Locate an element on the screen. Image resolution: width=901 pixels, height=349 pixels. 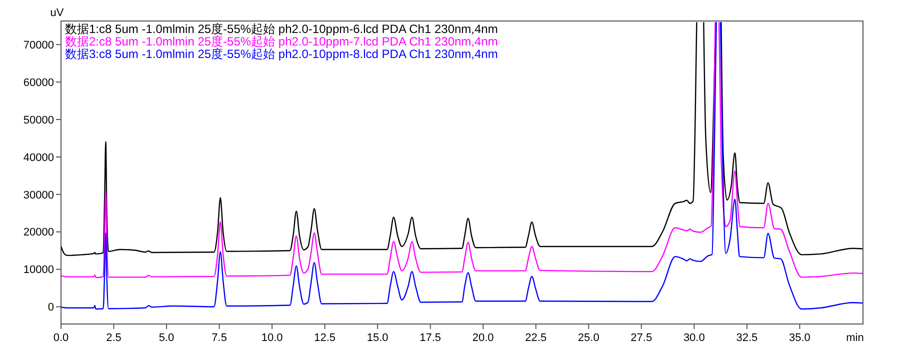
x-tick-label: 17.5 is located at coordinates (431, 338).